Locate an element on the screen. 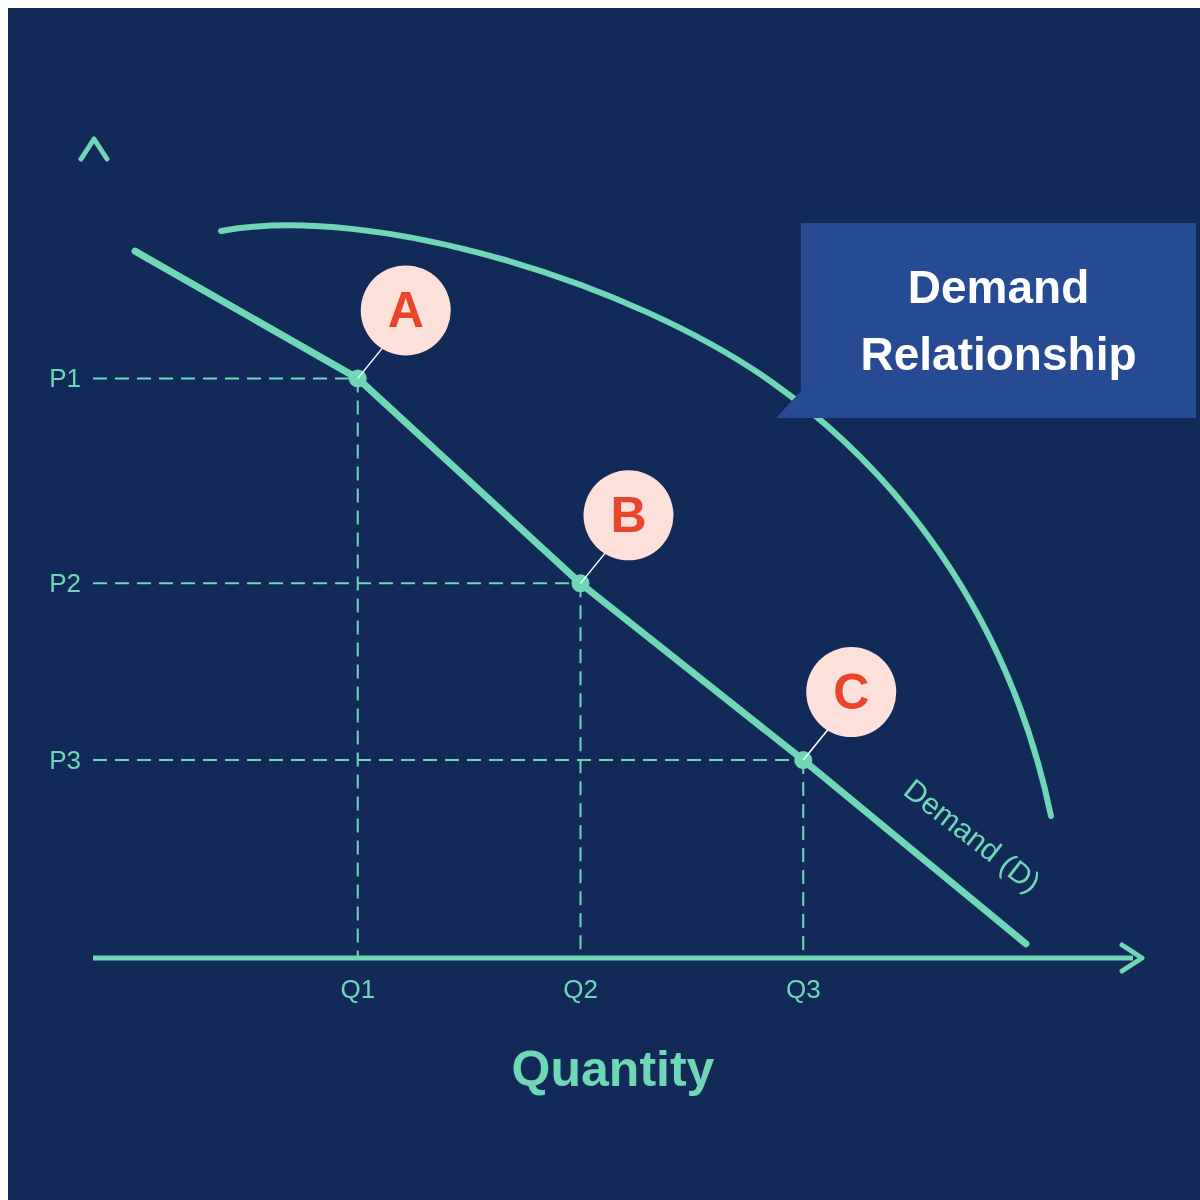 The image size is (1200, 1200). text: P1 is located at coordinates (65, 378).